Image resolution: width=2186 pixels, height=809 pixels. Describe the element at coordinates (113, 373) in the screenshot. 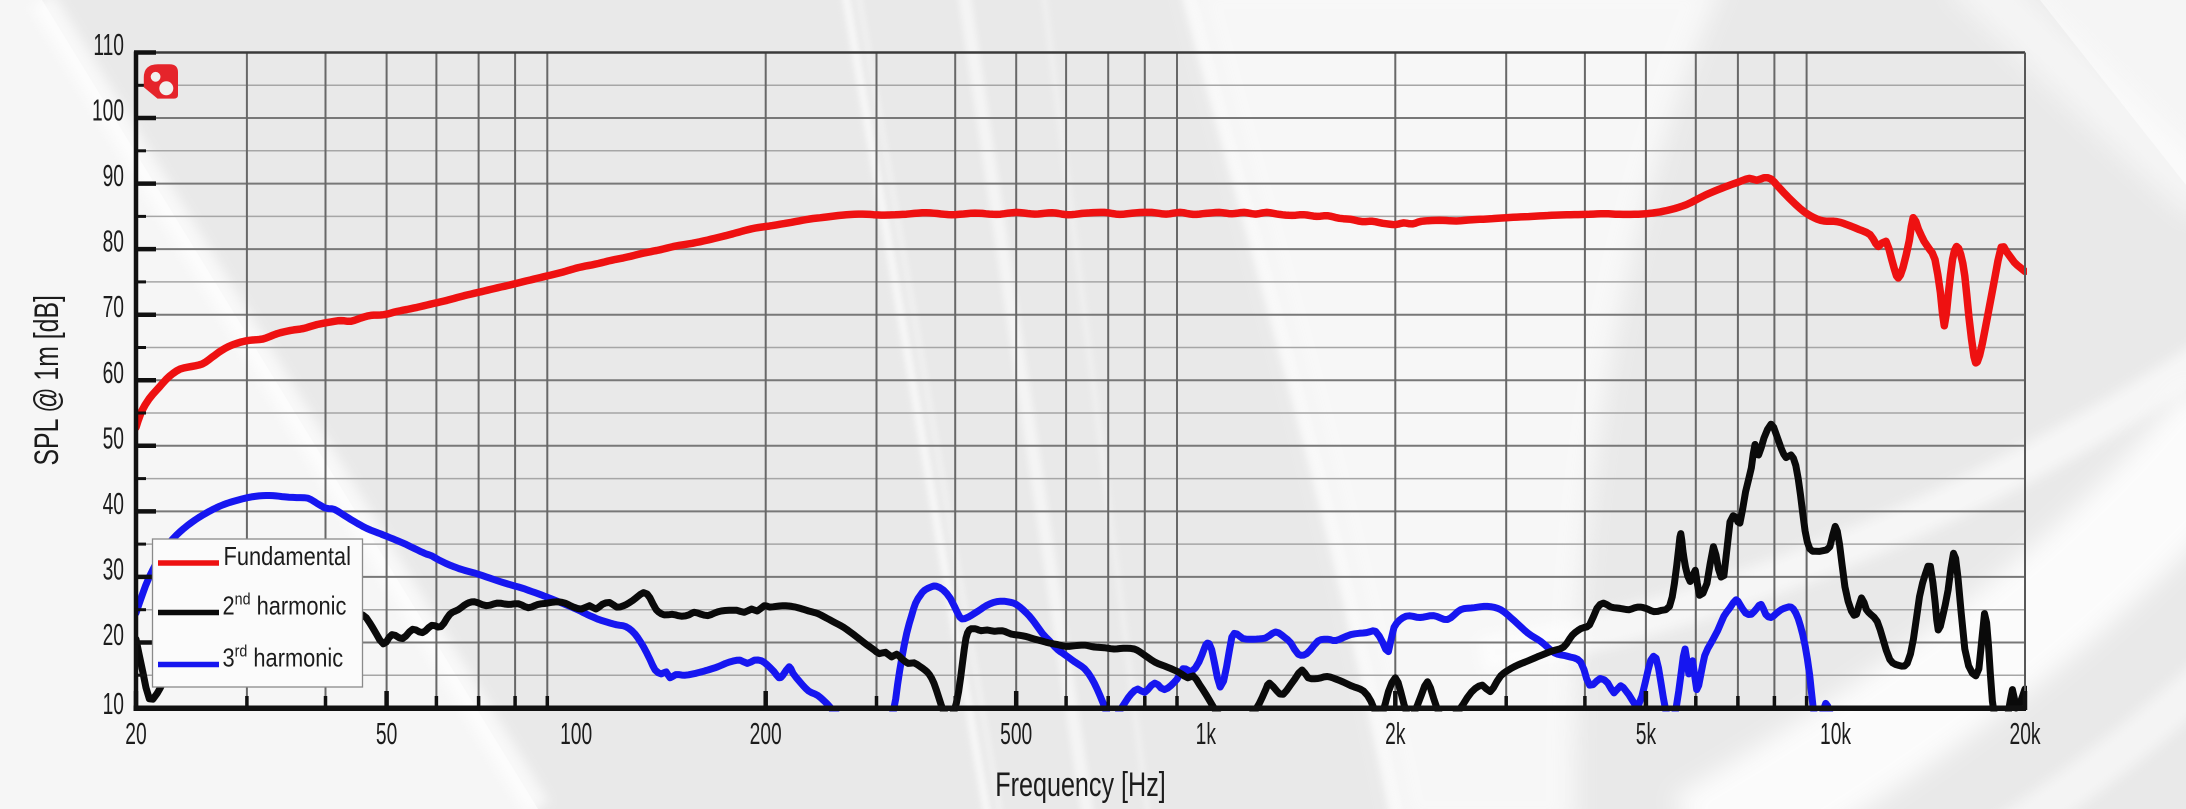

I see `svg-text: 60` at that location.